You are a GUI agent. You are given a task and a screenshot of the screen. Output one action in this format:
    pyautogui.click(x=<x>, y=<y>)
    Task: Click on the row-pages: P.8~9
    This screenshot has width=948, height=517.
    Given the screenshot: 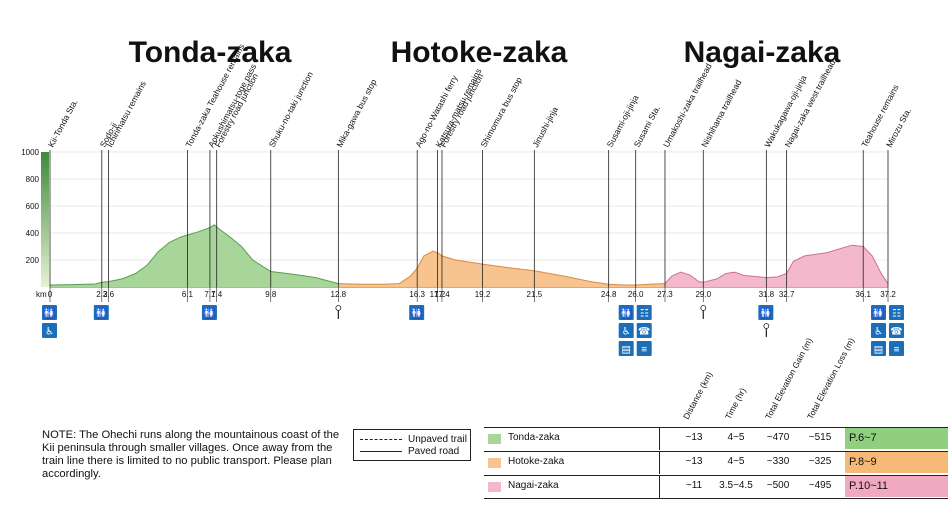 What is the action you would take?
    pyautogui.click(x=896, y=462)
    